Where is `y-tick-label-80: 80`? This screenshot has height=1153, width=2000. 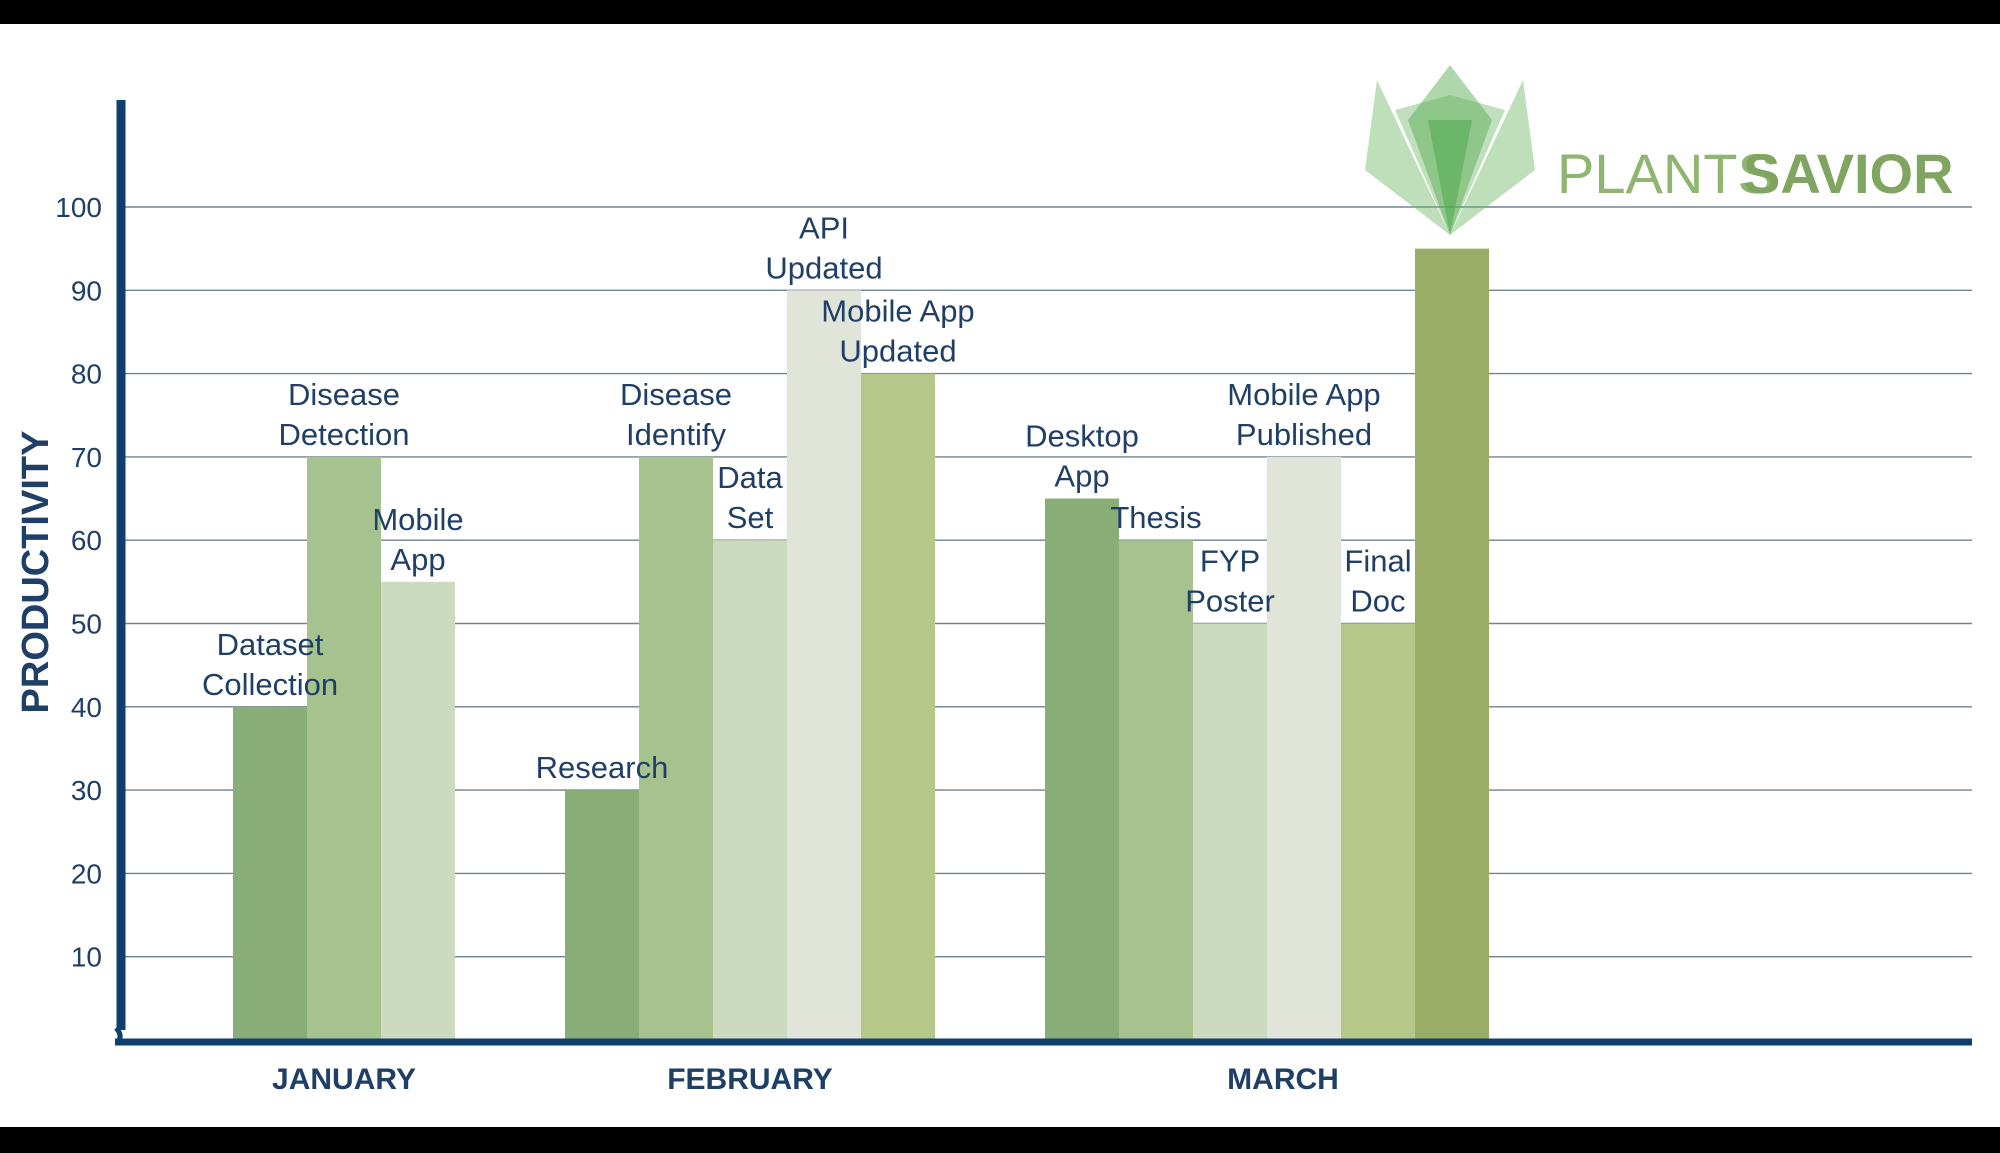 y-tick-label-80: 80 is located at coordinates (86, 374).